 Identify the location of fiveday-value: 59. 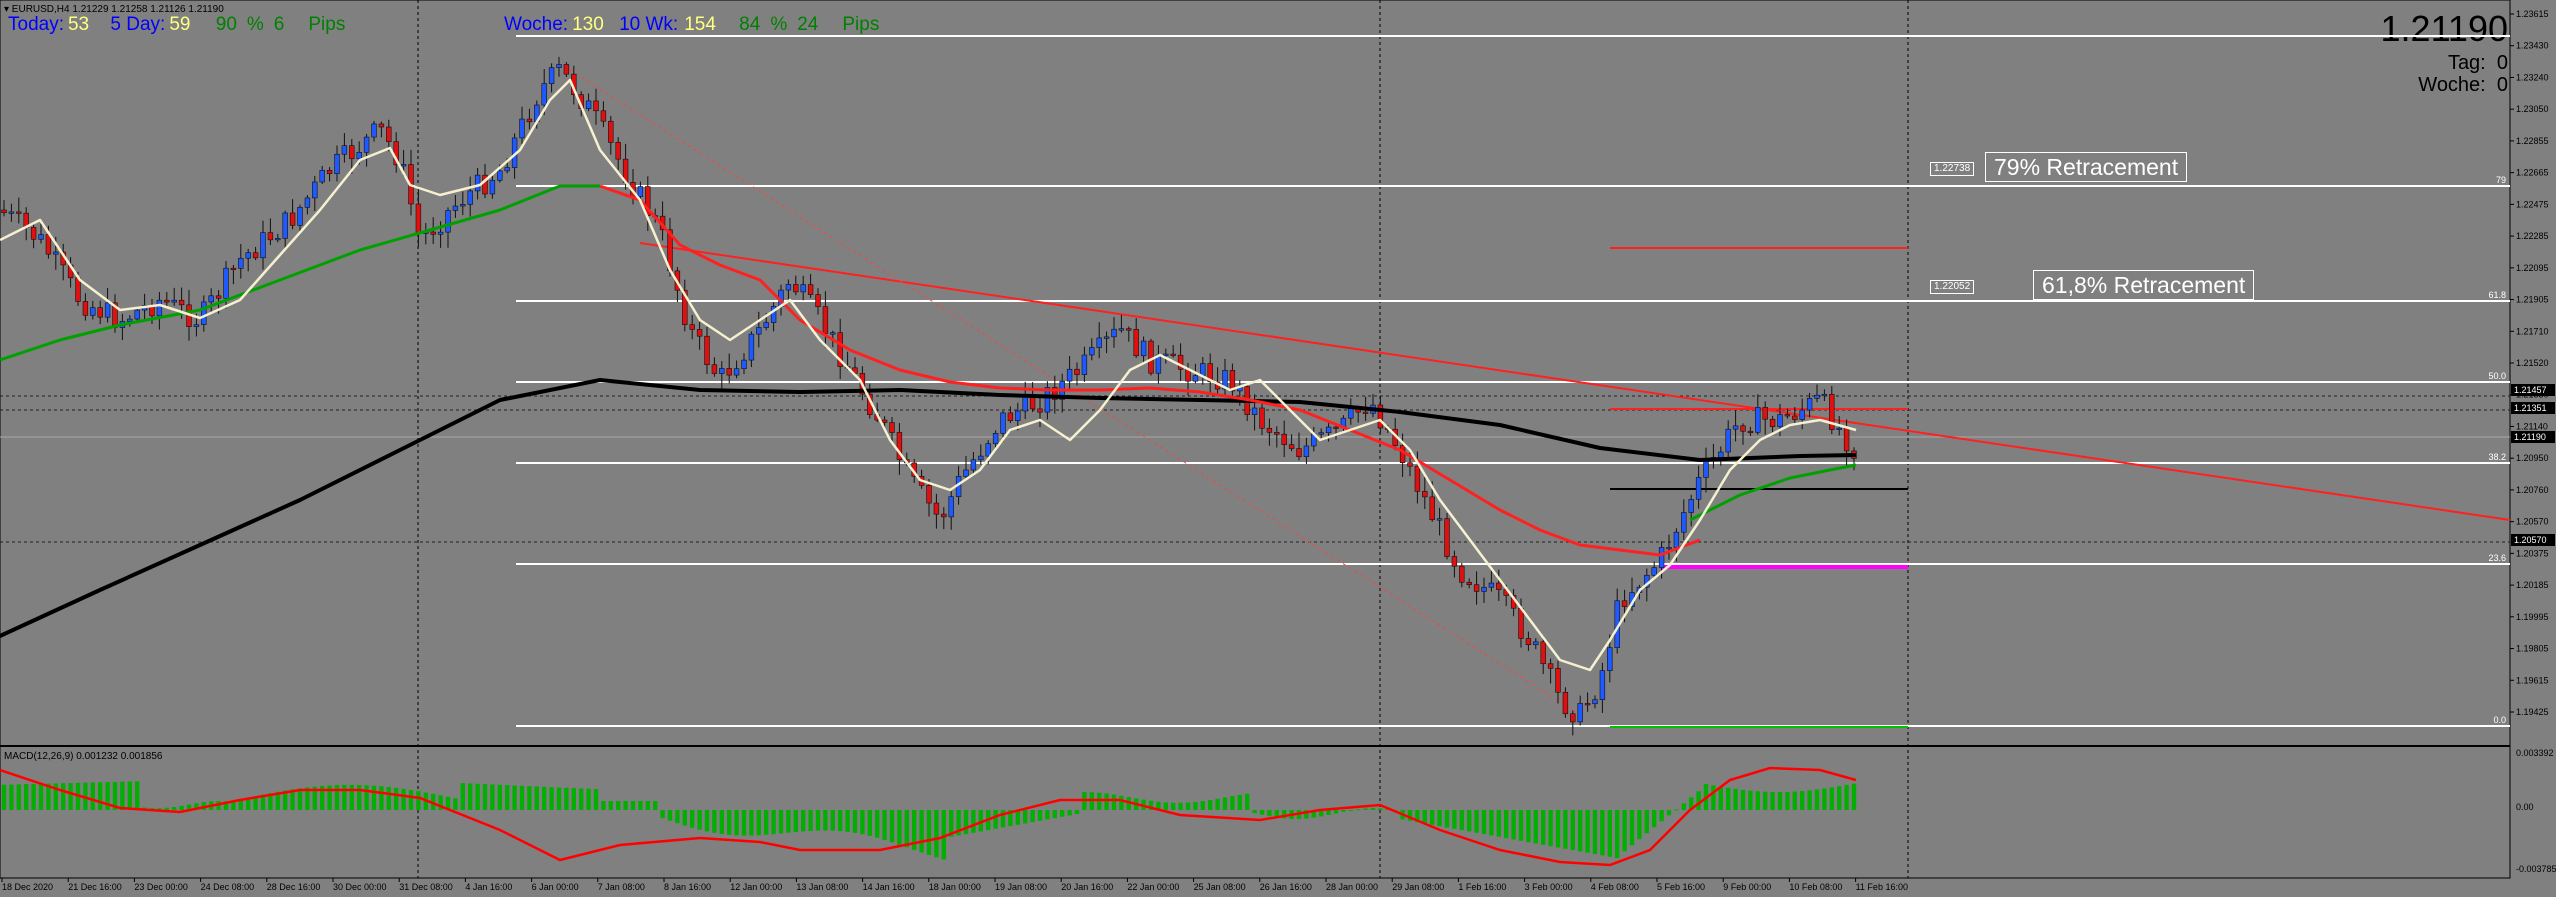
(180, 24).